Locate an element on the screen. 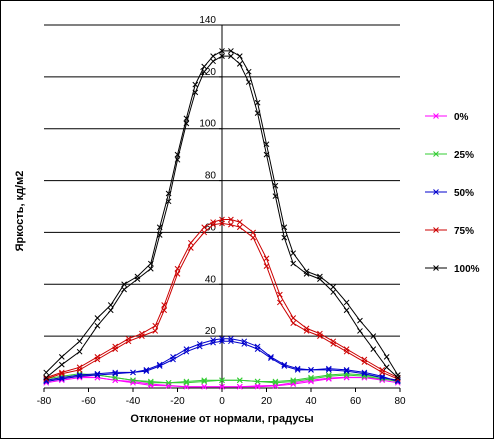 Image resolution: width=494 pixels, height=443 pixels. legend-label-4: 100% is located at coordinates (467, 269).